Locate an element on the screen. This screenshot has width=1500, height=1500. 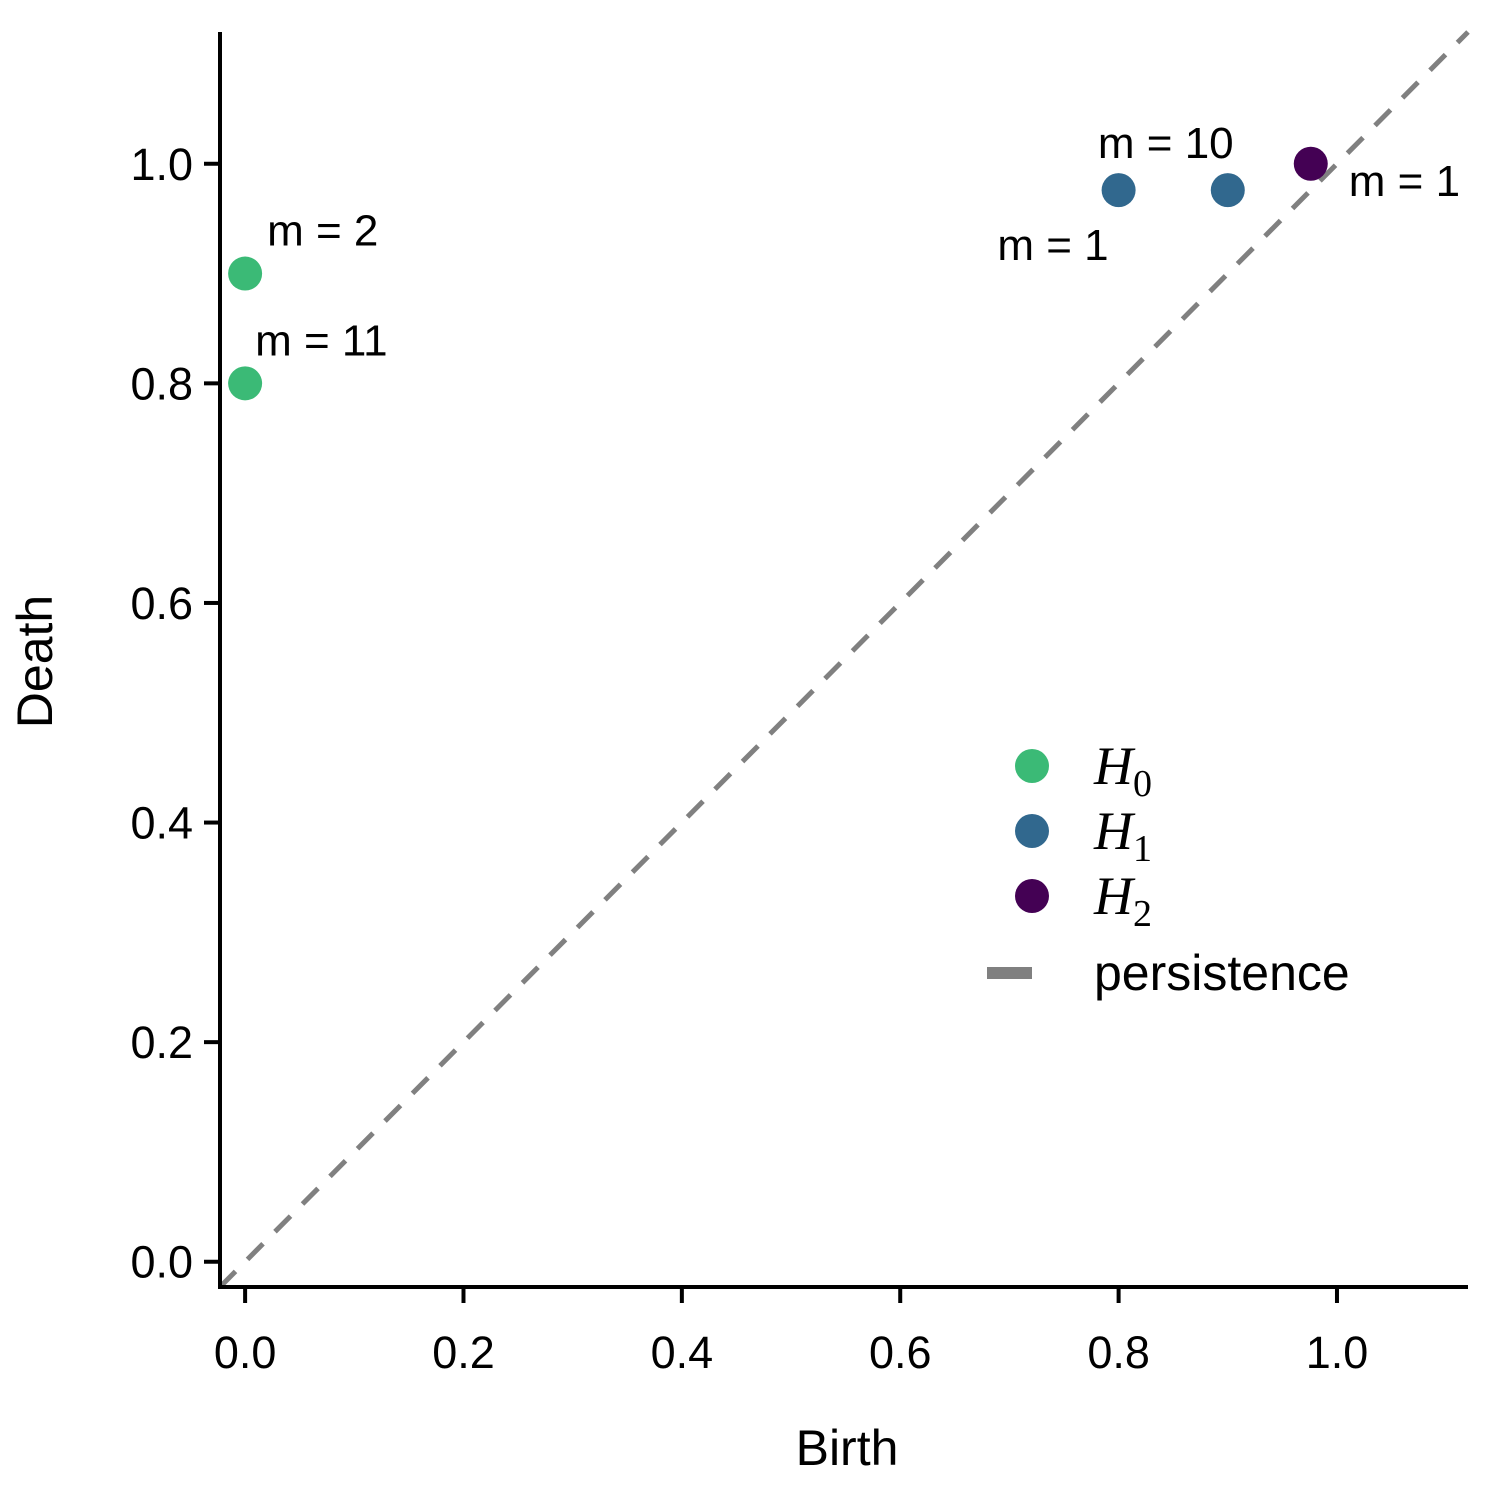
x-tick-label: 0.6 is located at coordinates (900, 1352).